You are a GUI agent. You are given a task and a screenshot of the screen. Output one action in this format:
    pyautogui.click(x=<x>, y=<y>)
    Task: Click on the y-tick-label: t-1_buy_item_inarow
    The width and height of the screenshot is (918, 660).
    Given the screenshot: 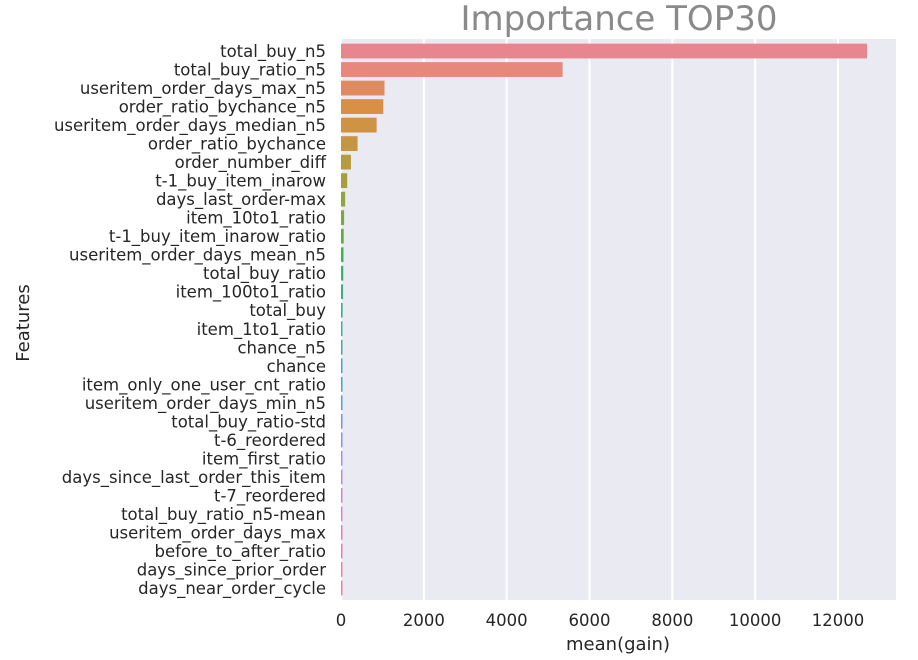 What is the action you would take?
    pyautogui.click(x=240, y=182)
    